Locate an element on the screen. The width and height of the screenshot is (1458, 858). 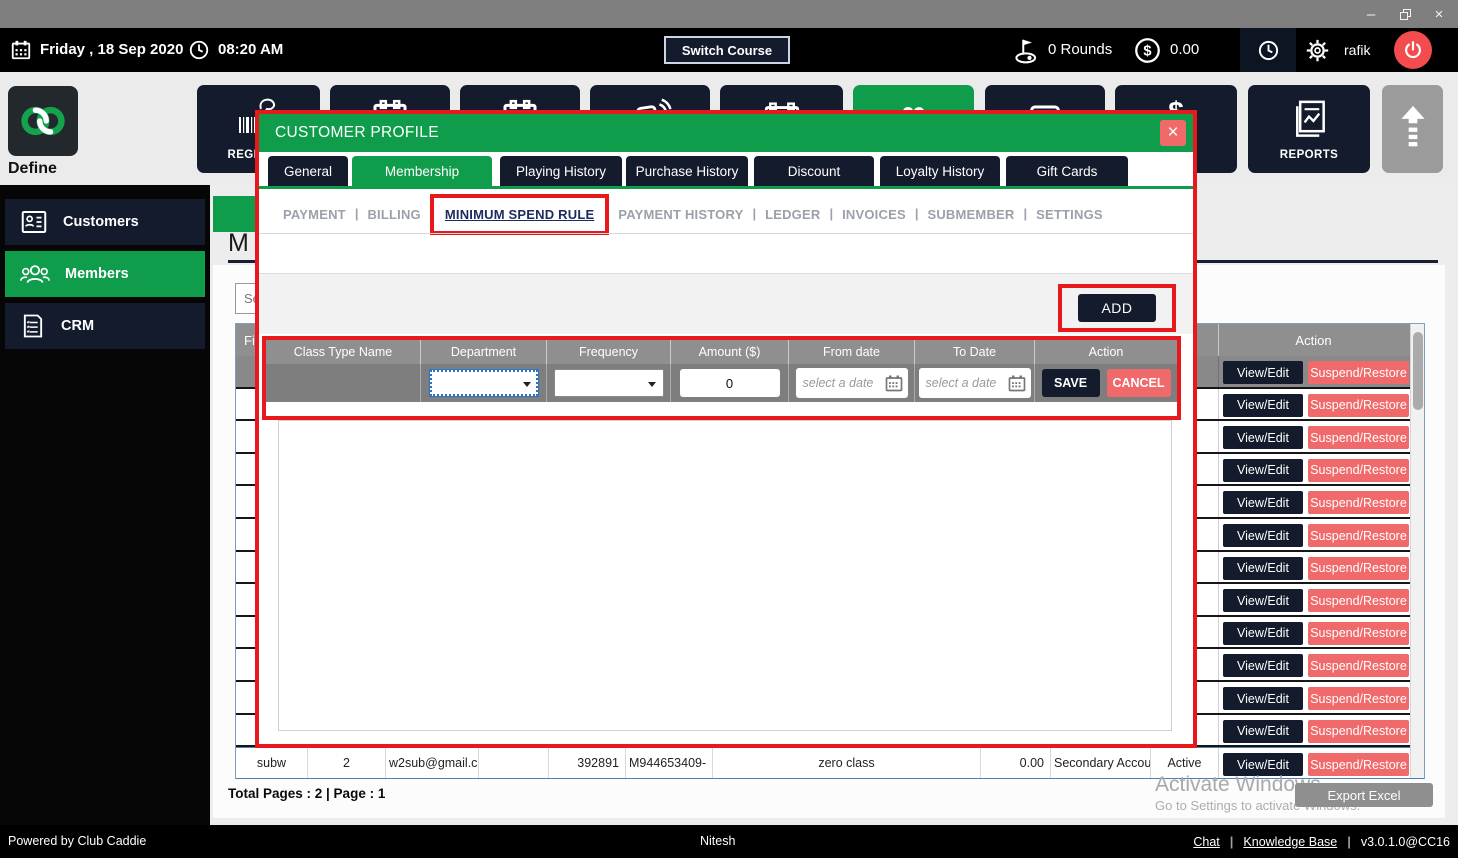
collapse-button is located at coordinates (1412, 129).